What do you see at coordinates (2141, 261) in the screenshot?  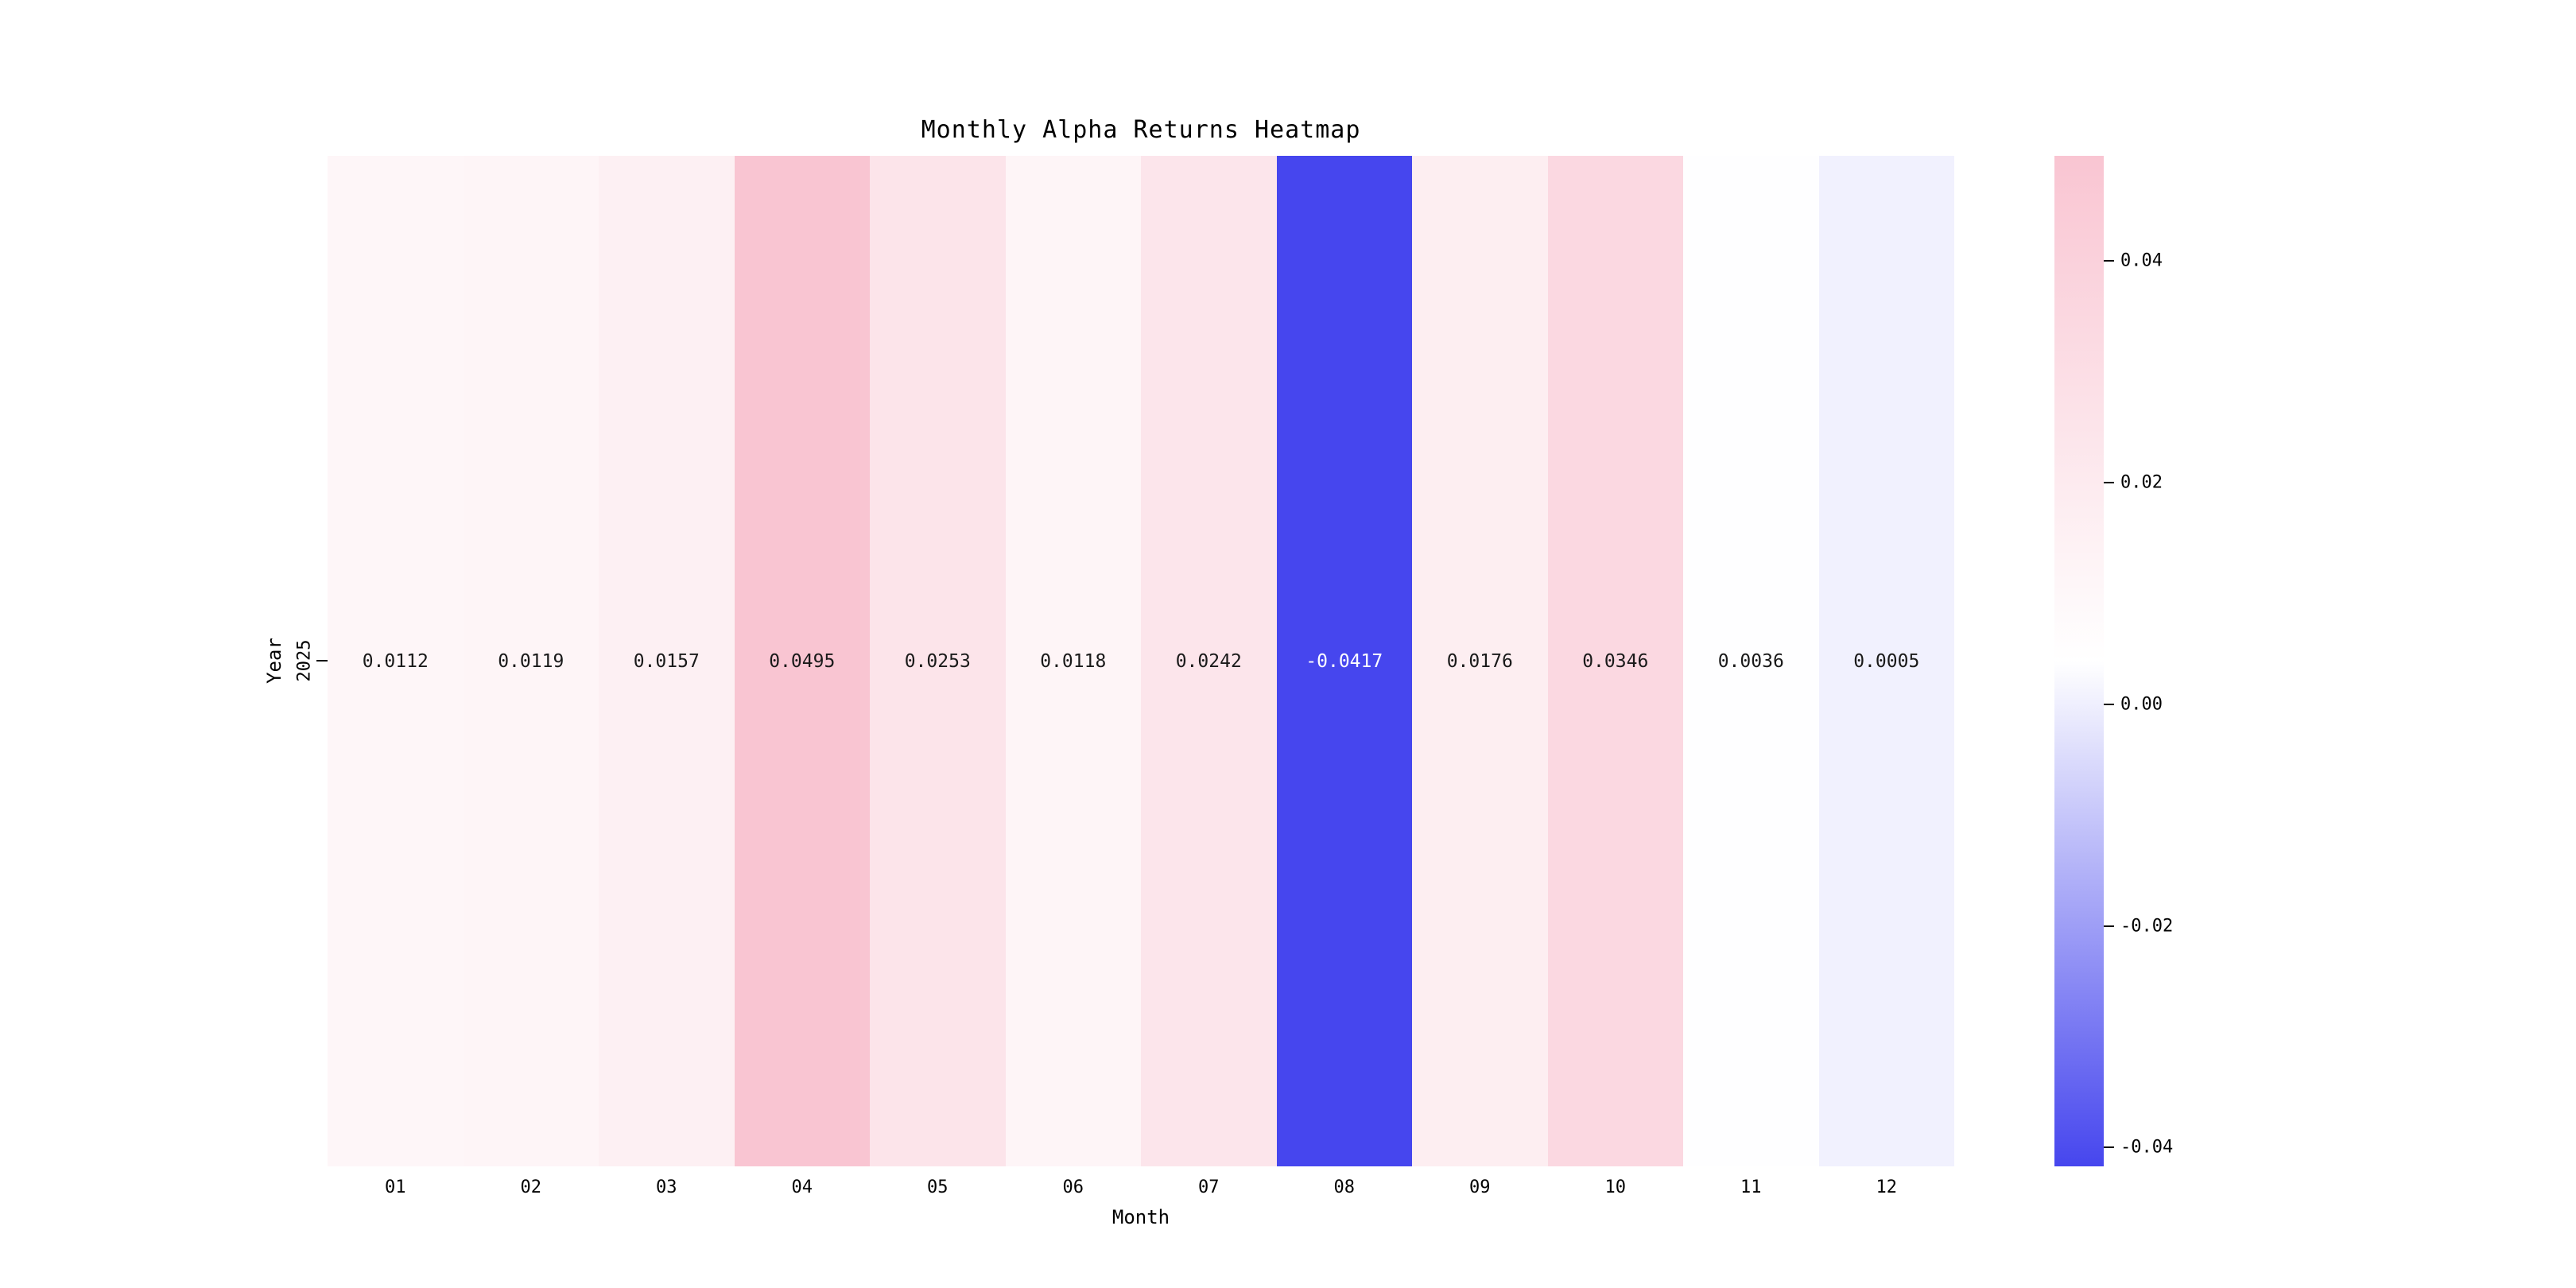 I see `colorbar-tick-label: 0.04` at bounding box center [2141, 261].